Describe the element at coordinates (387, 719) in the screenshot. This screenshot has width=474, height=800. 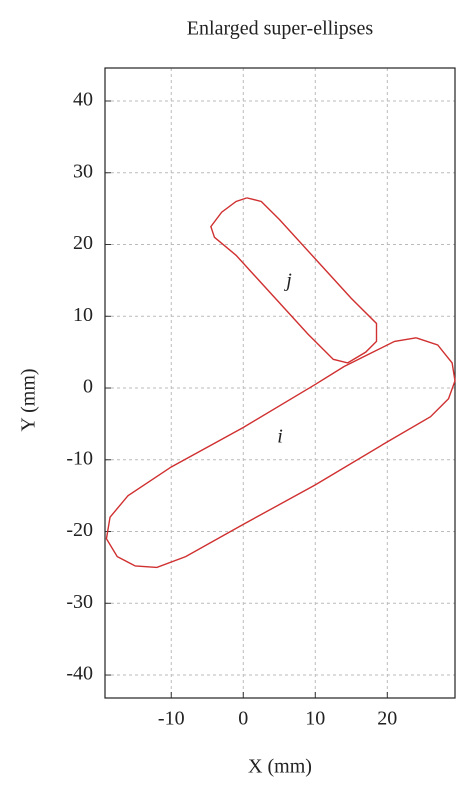
I see `x-tick-label: 20` at that location.